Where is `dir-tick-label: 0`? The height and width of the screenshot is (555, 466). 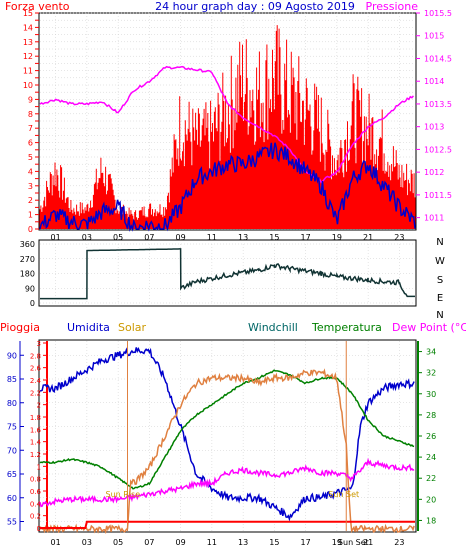
dir-tick-label: 0 is located at coordinates (32, 303).